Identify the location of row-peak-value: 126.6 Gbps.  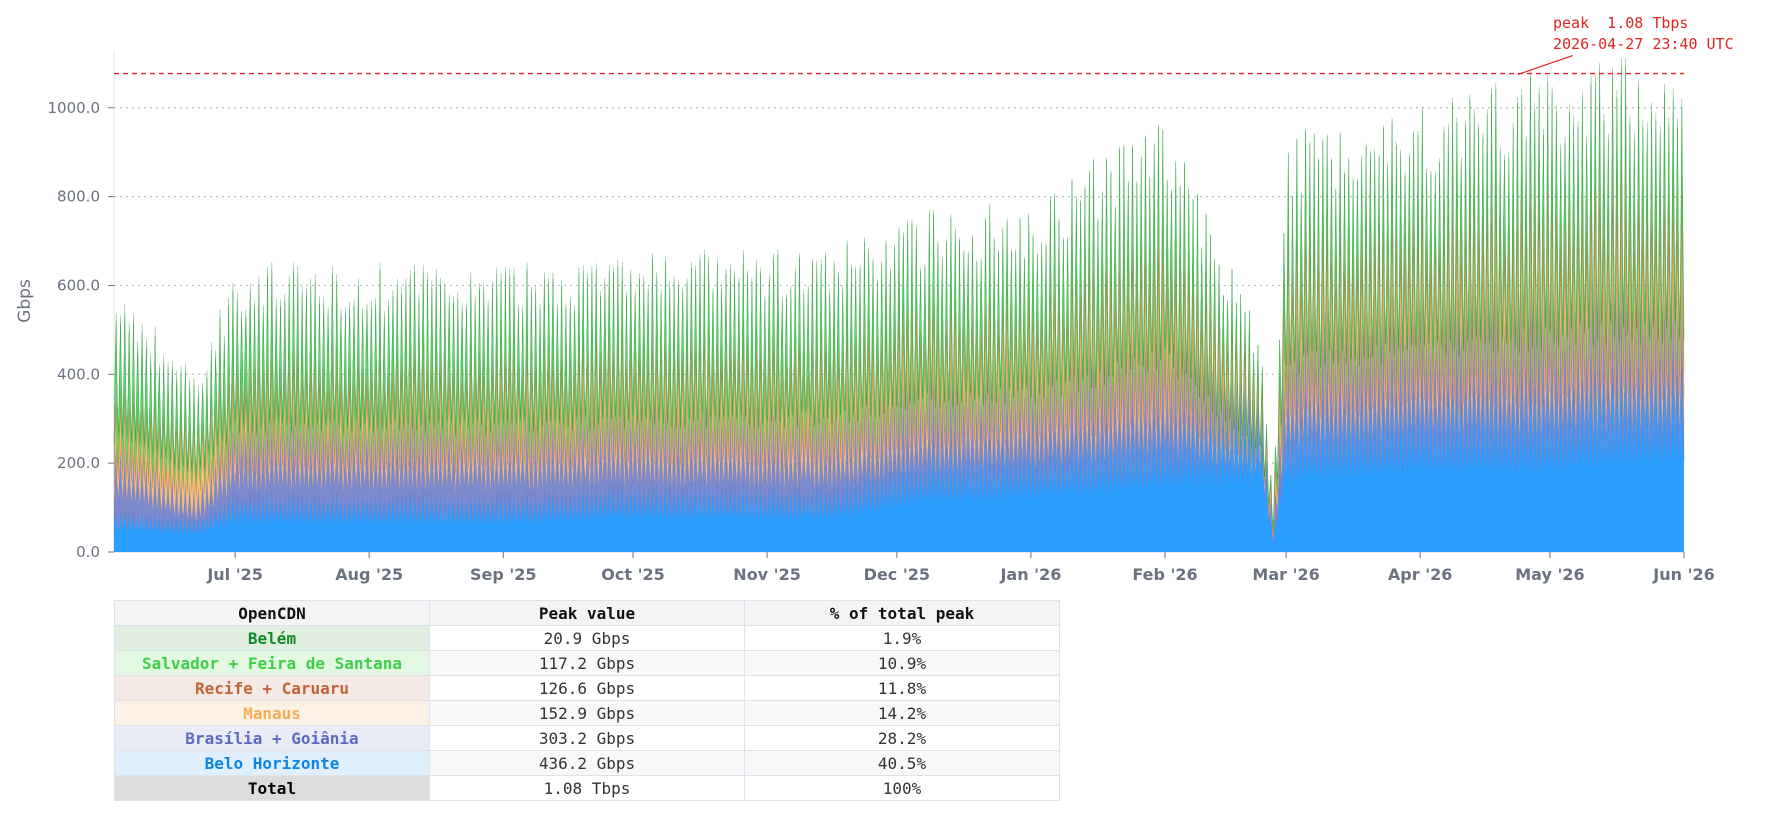
(587, 688).